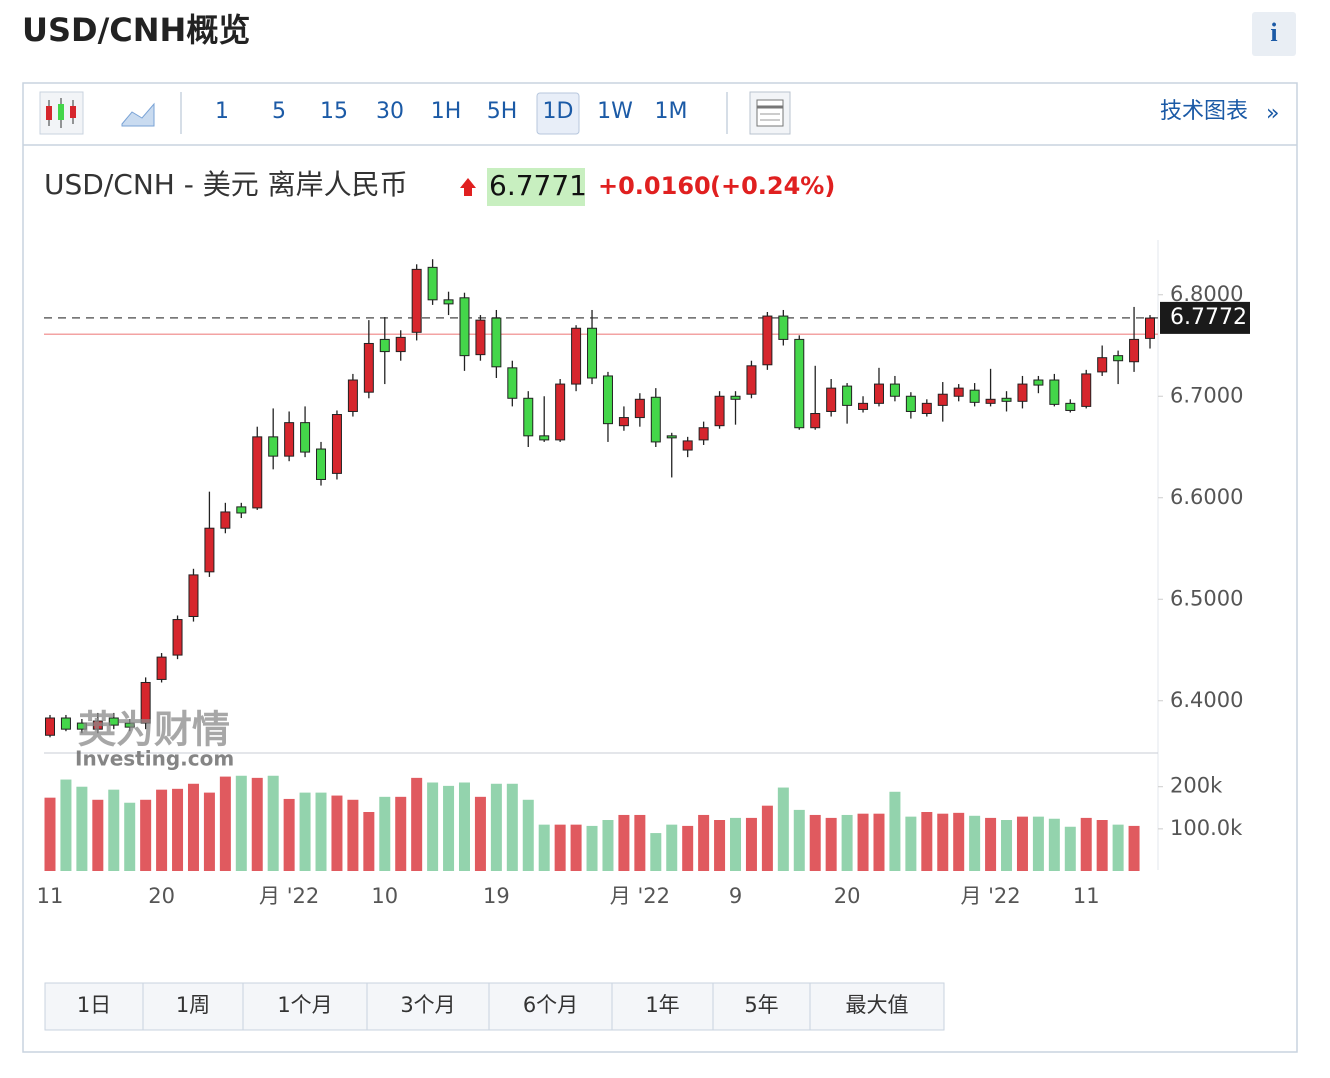  What do you see at coordinates (1272, 113) in the screenshot?
I see `more-arrow: »` at bounding box center [1272, 113].